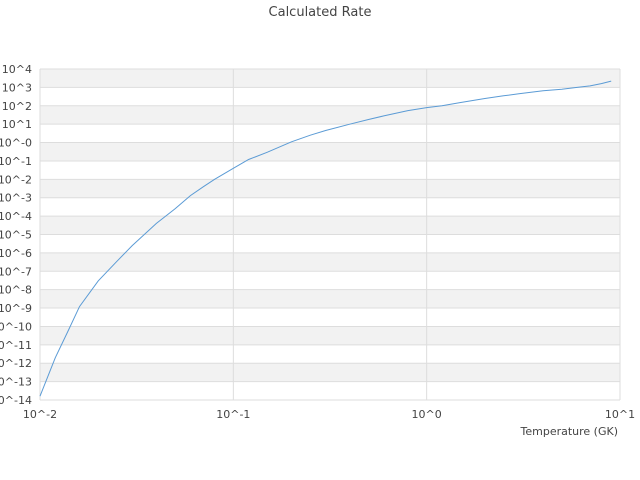 This screenshot has width=640, height=480. What do you see at coordinates (17, 69) in the screenshot?
I see `y-tick-label: 10^4` at bounding box center [17, 69].